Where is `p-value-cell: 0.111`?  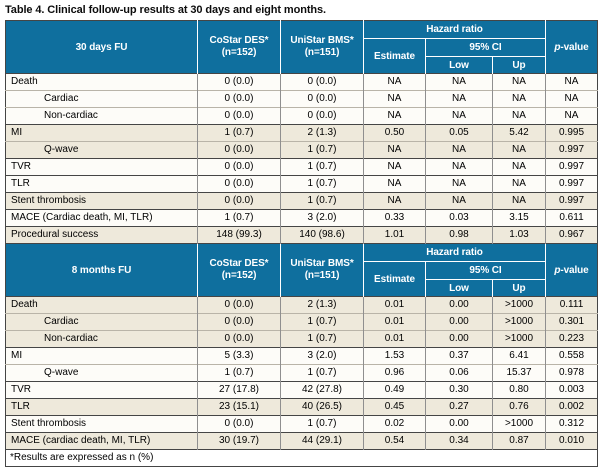
p-value-cell: 0.111 is located at coordinates (571, 305).